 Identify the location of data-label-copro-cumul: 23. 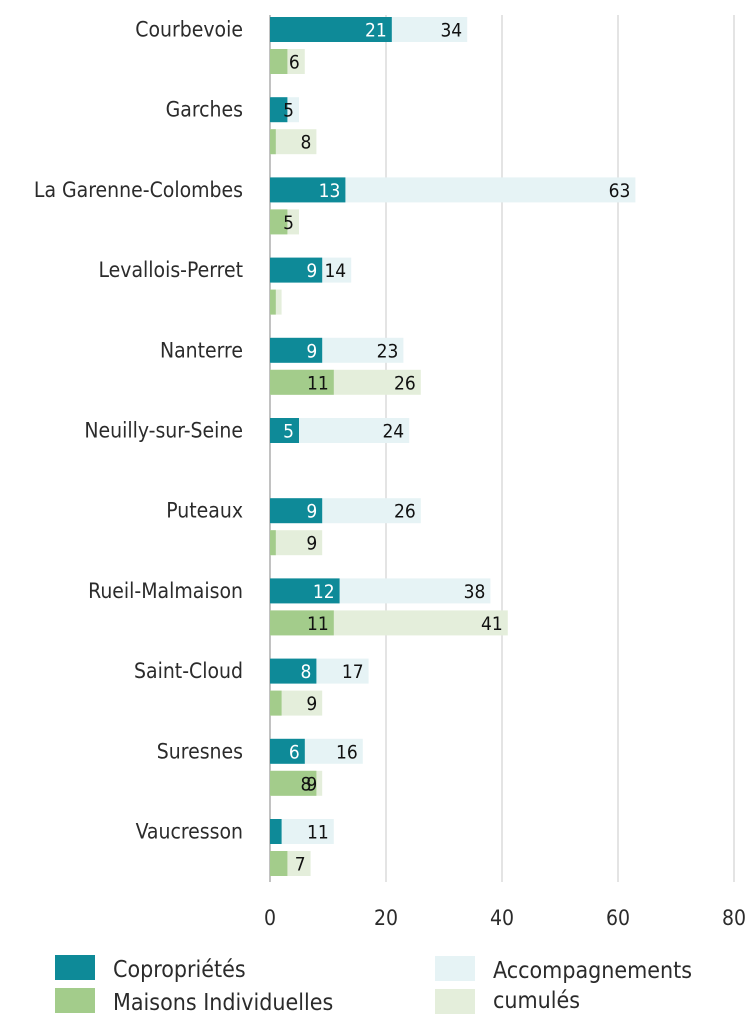
(388, 351).